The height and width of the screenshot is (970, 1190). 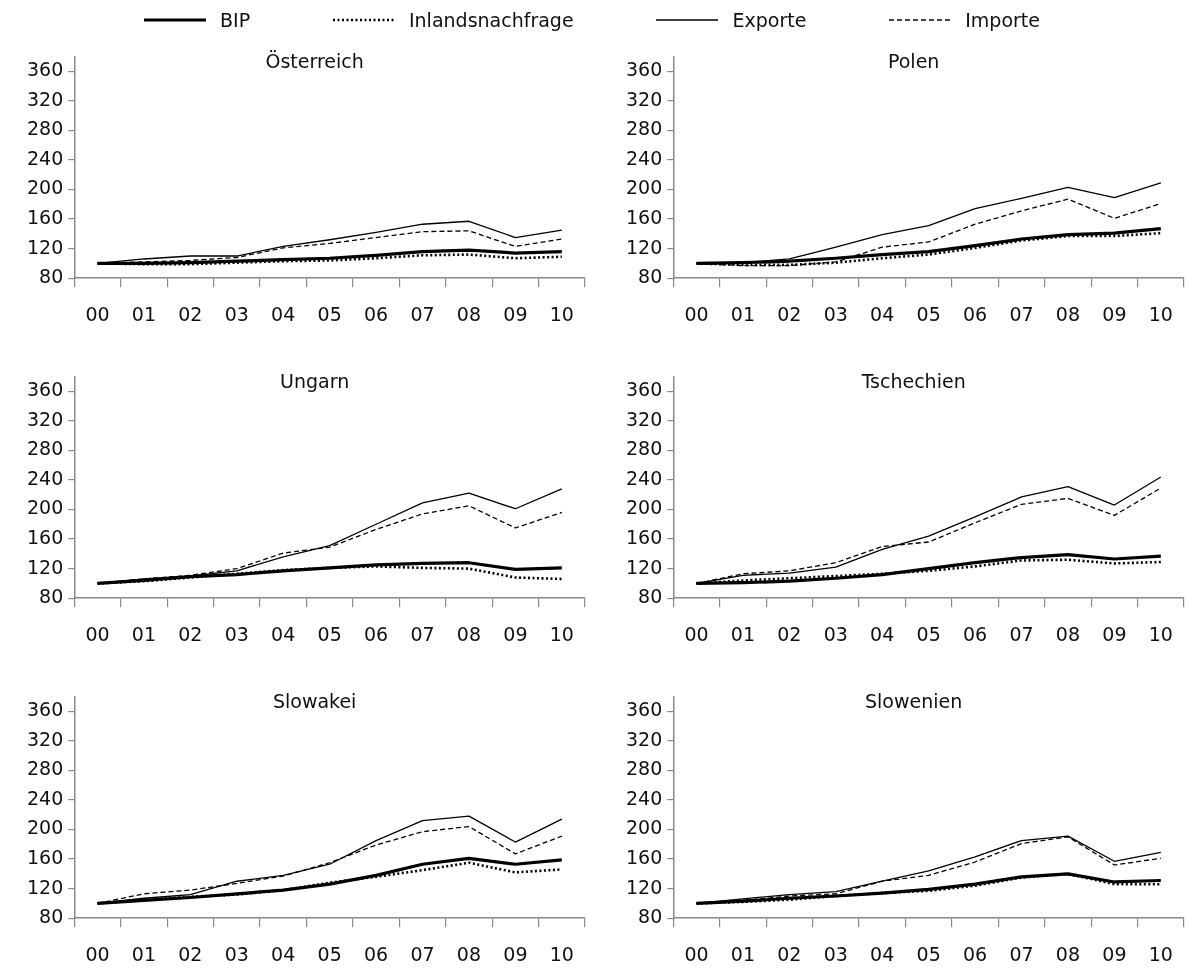 I want to click on legend-label: Exporte, so click(x=769, y=20).